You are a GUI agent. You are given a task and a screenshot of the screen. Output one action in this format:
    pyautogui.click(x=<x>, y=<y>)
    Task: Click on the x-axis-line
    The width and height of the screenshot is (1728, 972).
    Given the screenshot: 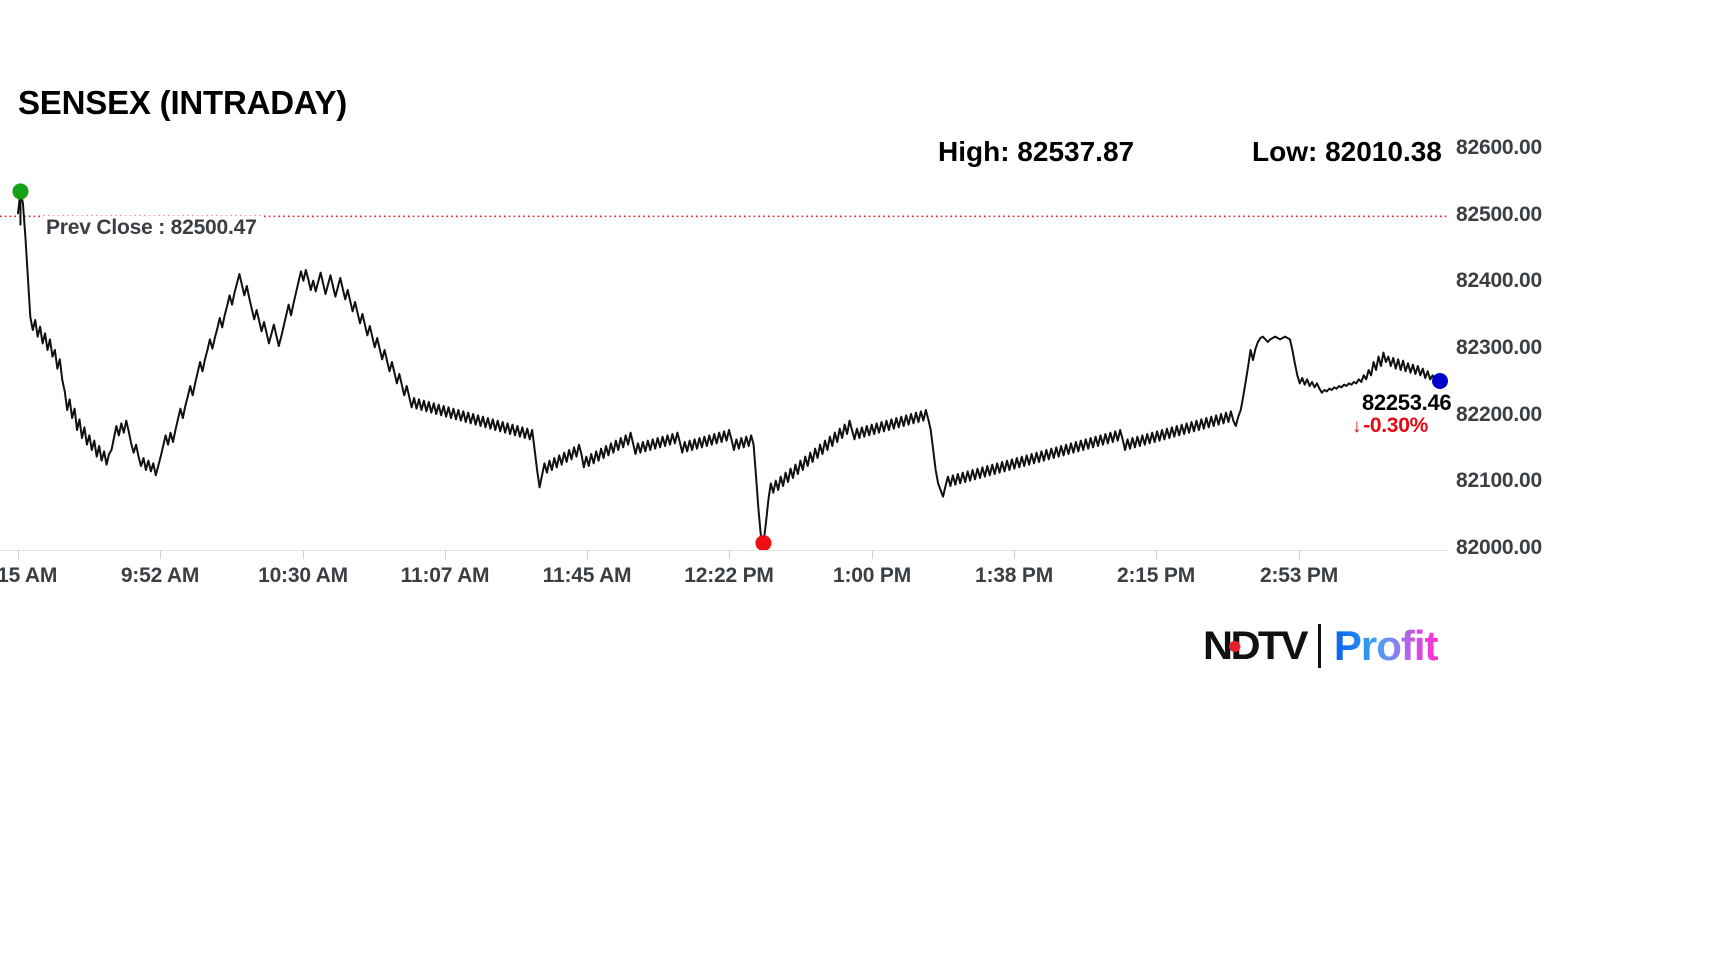 What is the action you would take?
    pyautogui.click(x=724, y=550)
    